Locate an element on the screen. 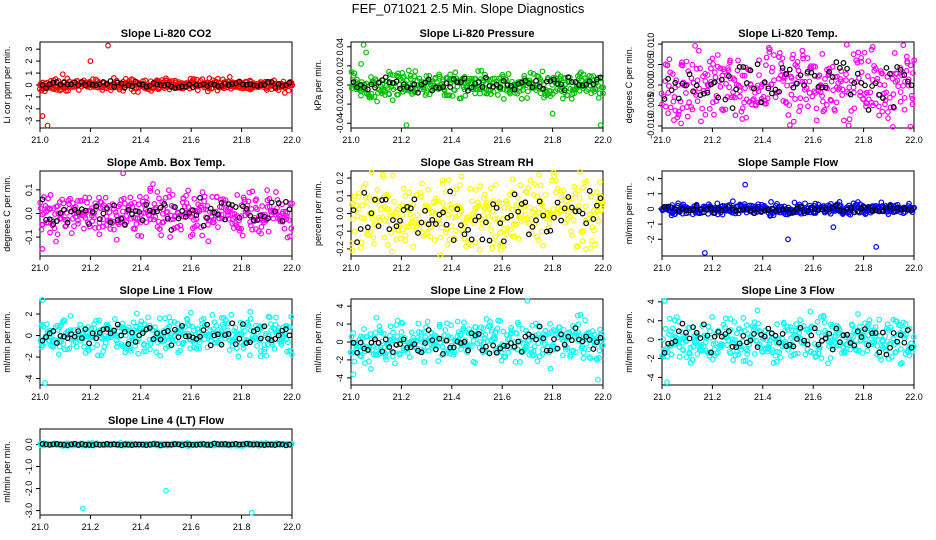 This screenshot has width=936, height=540. y-tick-label: 0.0 is located at coordinates (29, 444).